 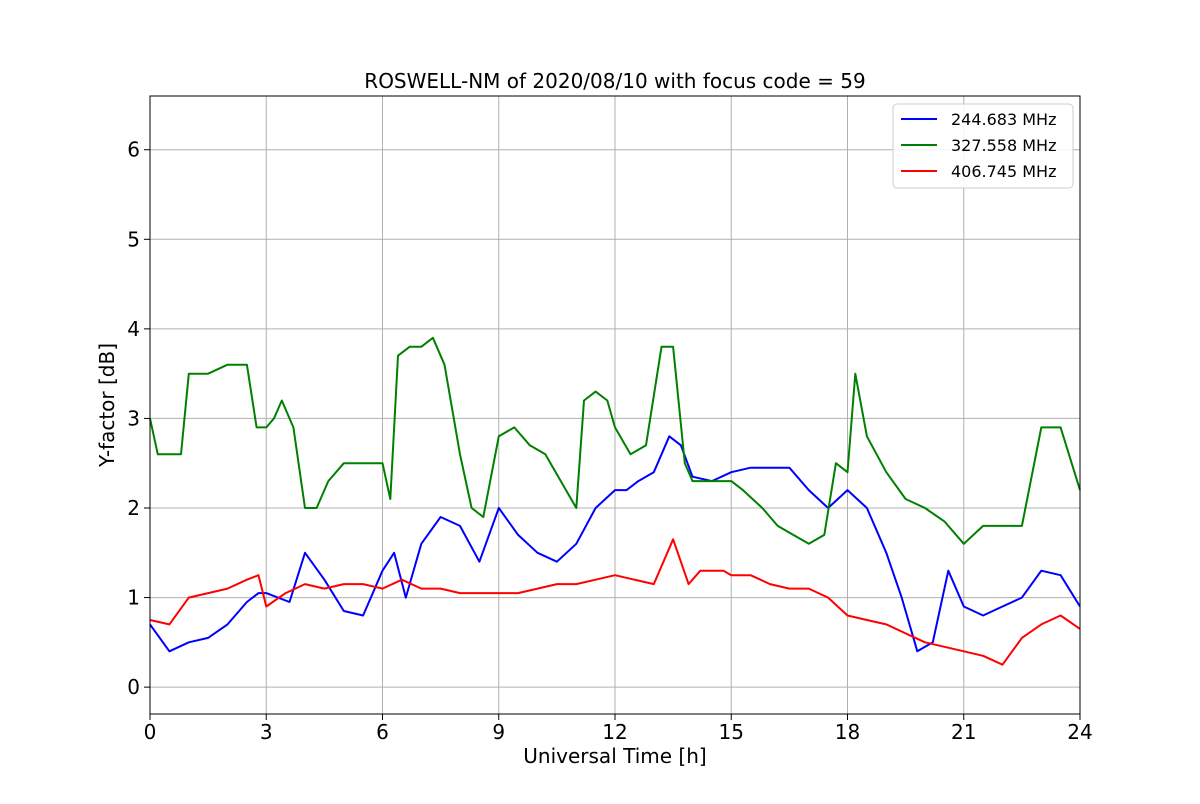 What do you see at coordinates (847, 732) in the screenshot?
I see `x-tick-label: 18` at bounding box center [847, 732].